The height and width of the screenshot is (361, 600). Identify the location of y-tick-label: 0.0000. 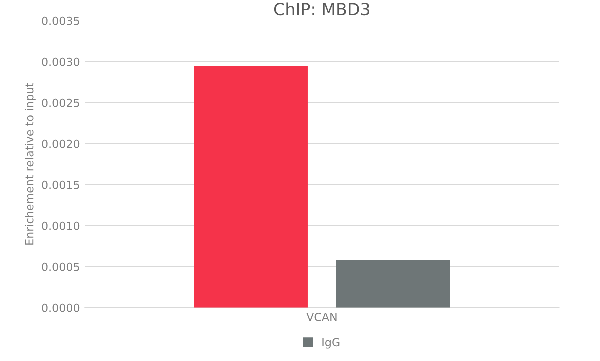
(61, 308).